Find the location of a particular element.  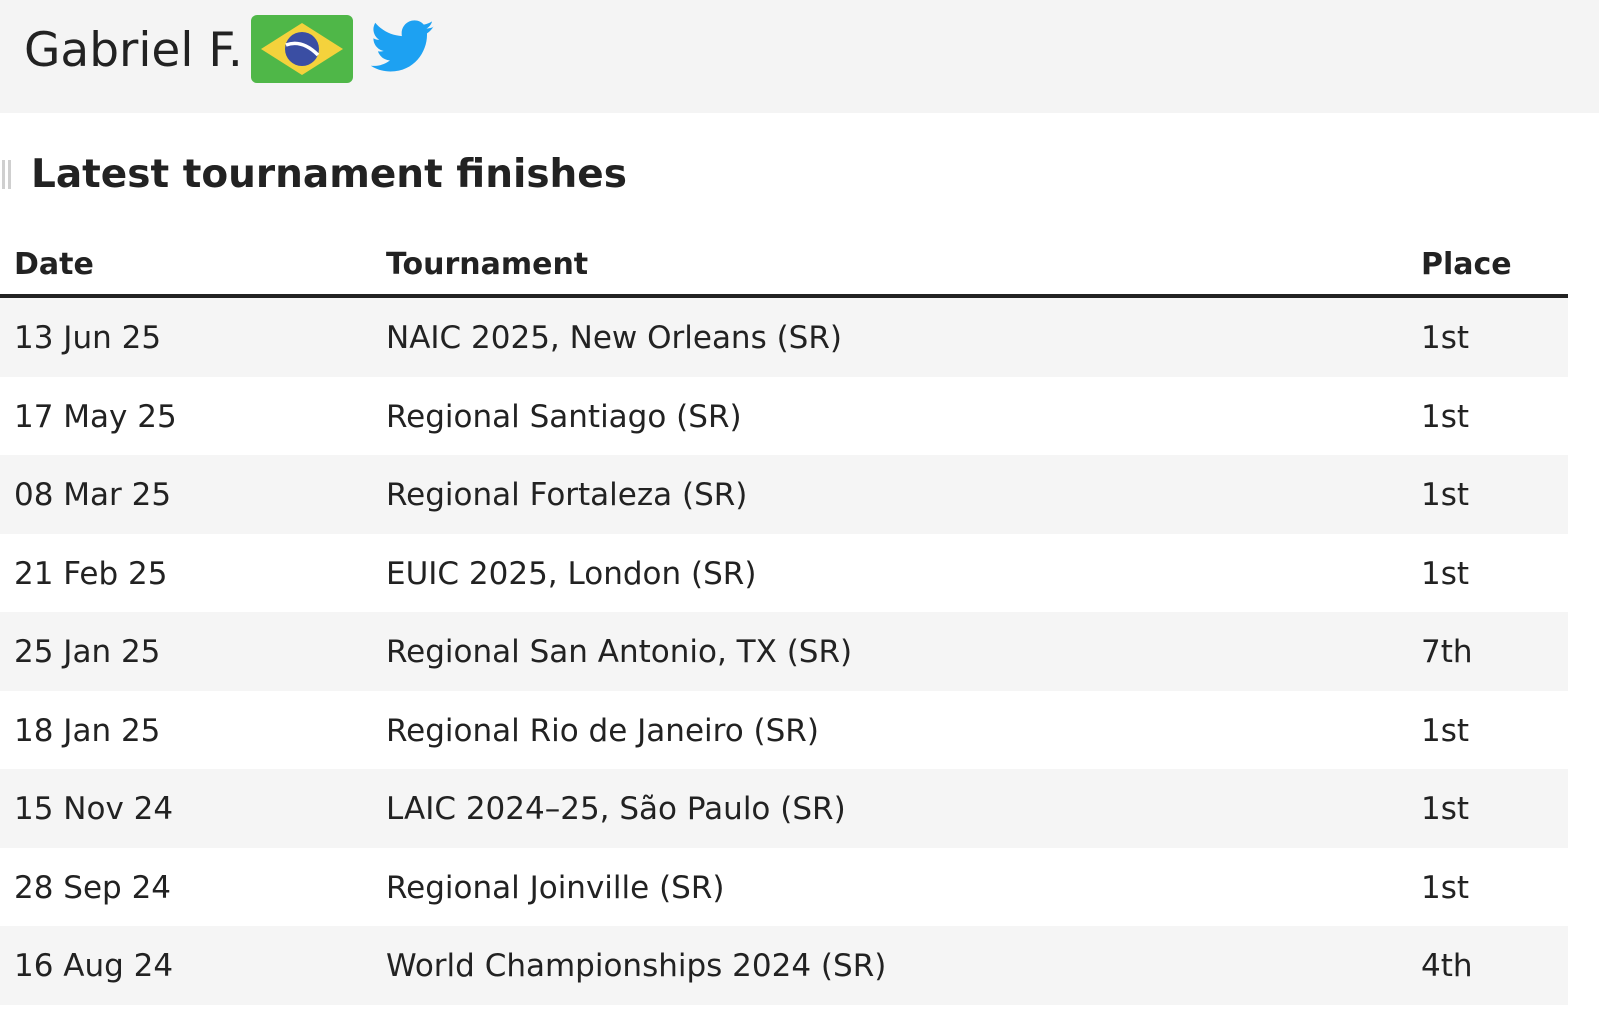

row-place: 4th is located at coordinates (1447, 966).